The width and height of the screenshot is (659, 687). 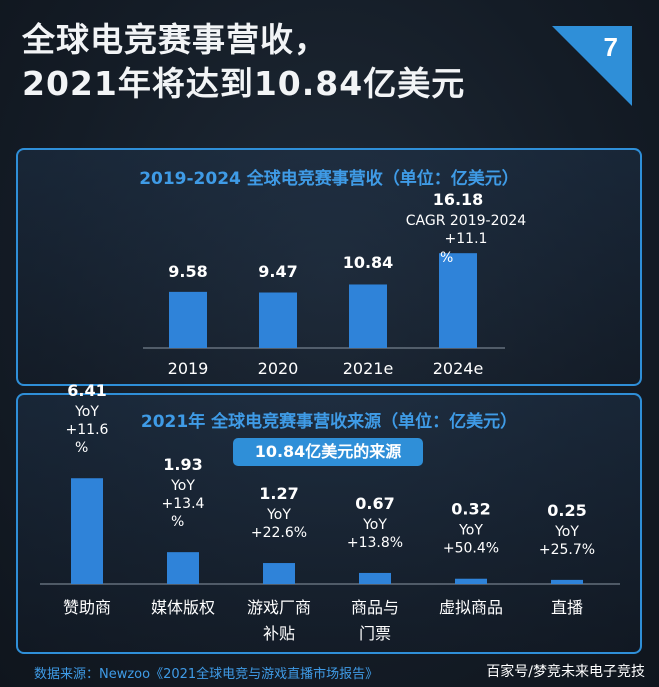 I want to click on data-label: 1.93, so click(x=182, y=464).